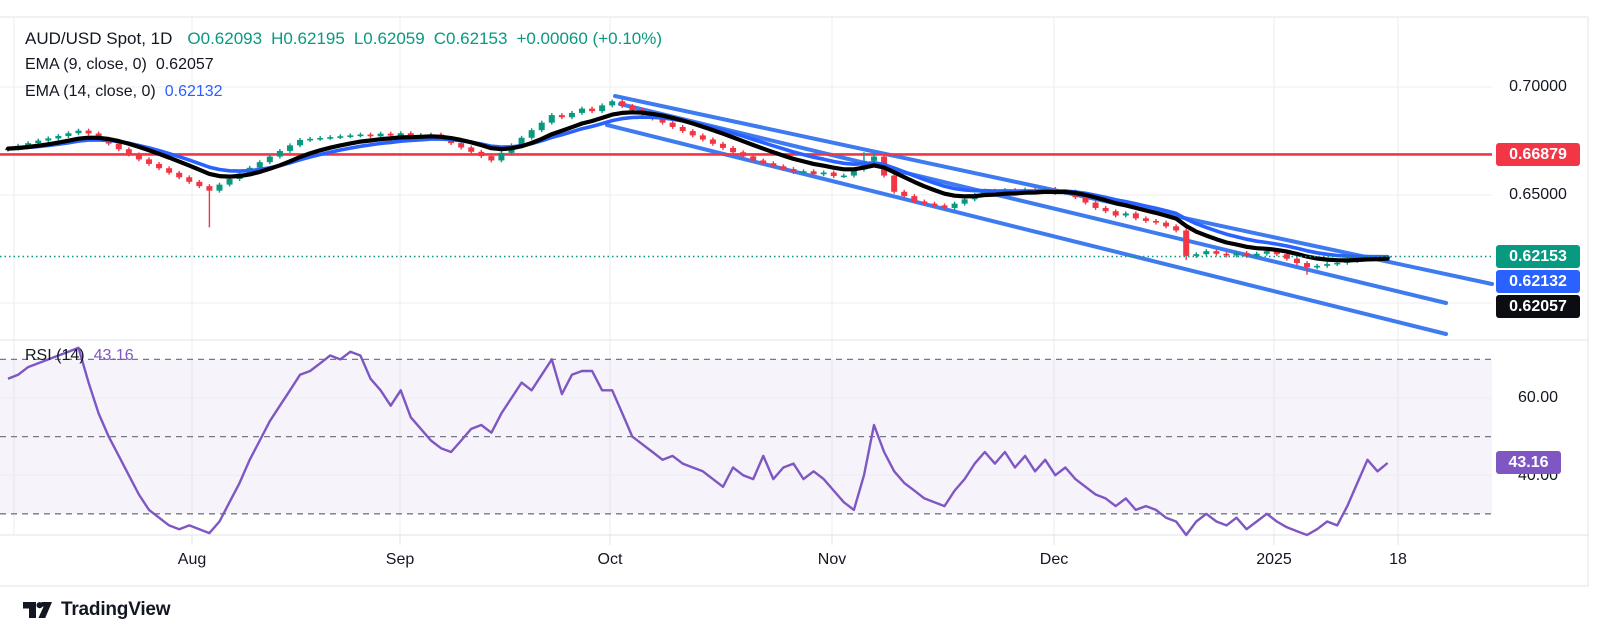  I want to click on rsi-label: RSI (14), so click(55, 355).